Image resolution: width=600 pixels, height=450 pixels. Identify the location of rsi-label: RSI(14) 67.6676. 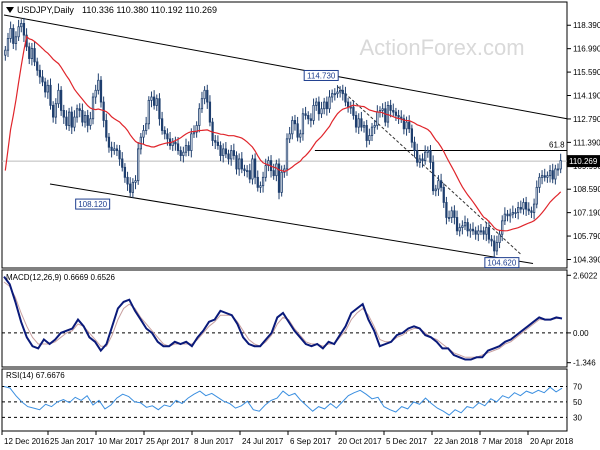
(35, 375).